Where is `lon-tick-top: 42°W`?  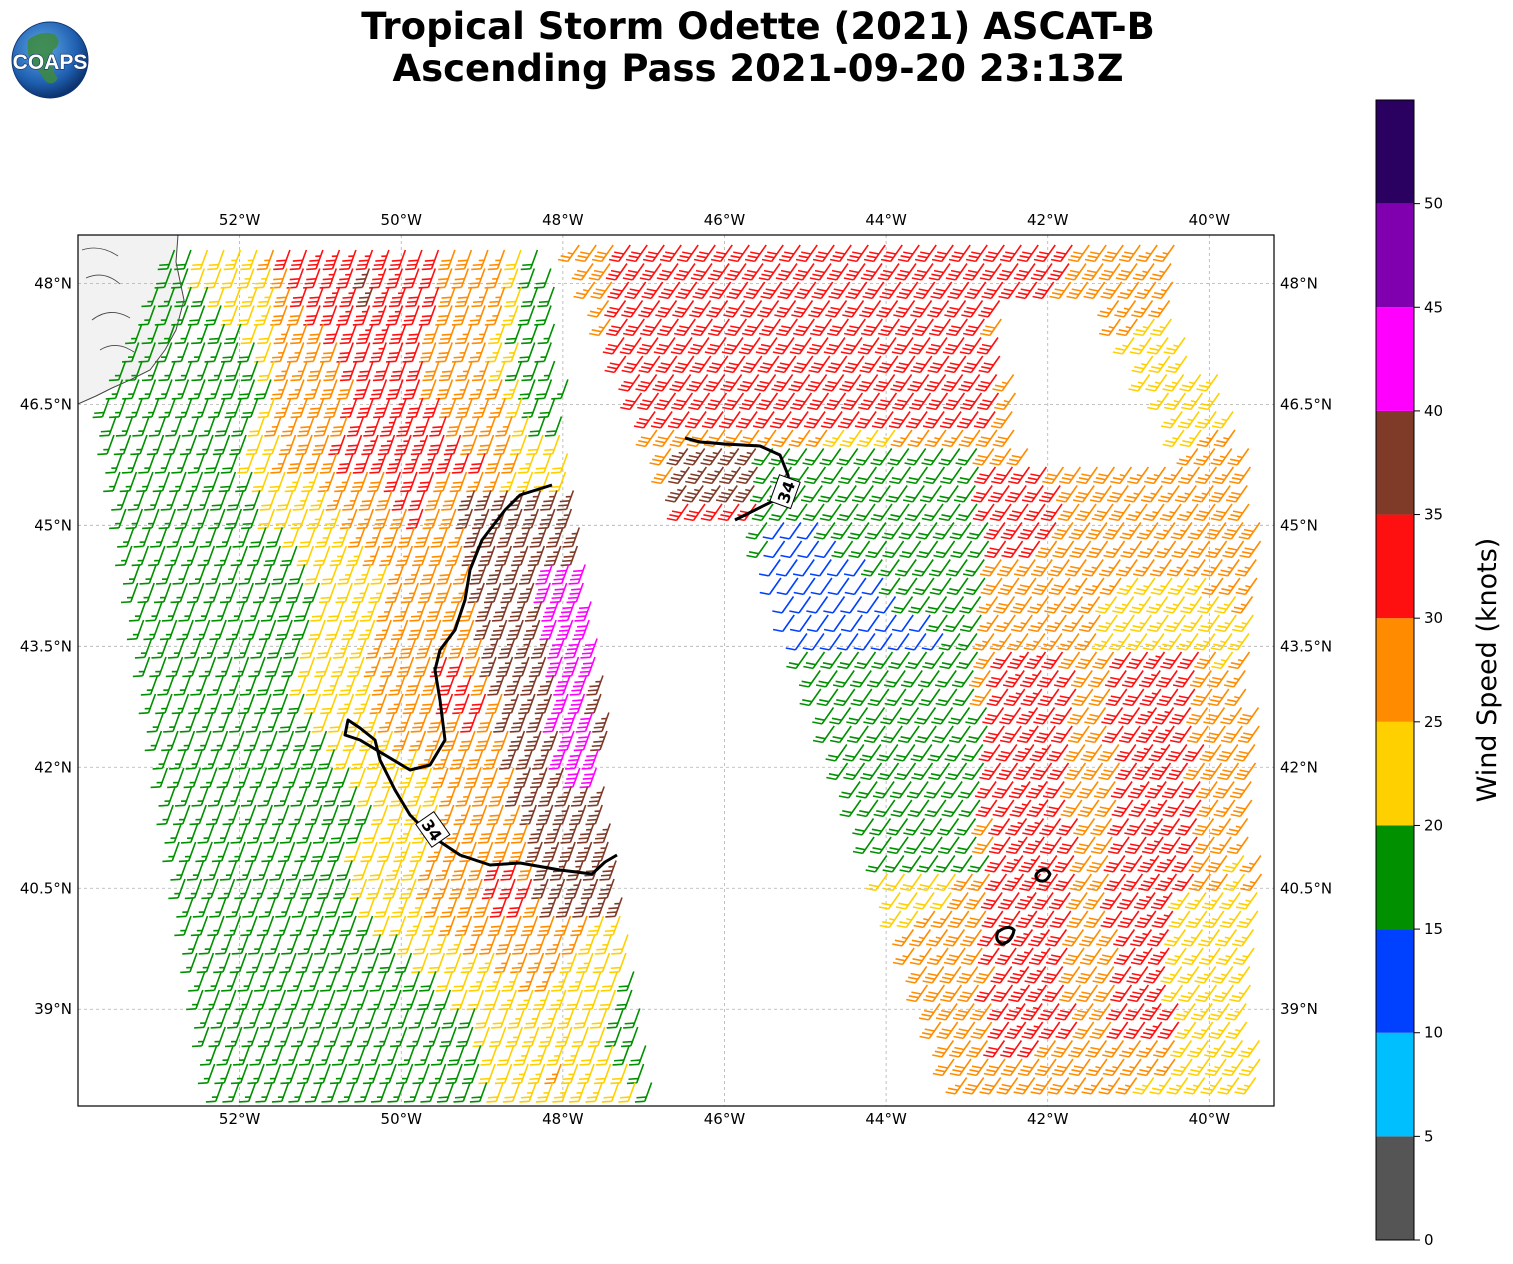
lon-tick-top: 42°W is located at coordinates (1048, 220).